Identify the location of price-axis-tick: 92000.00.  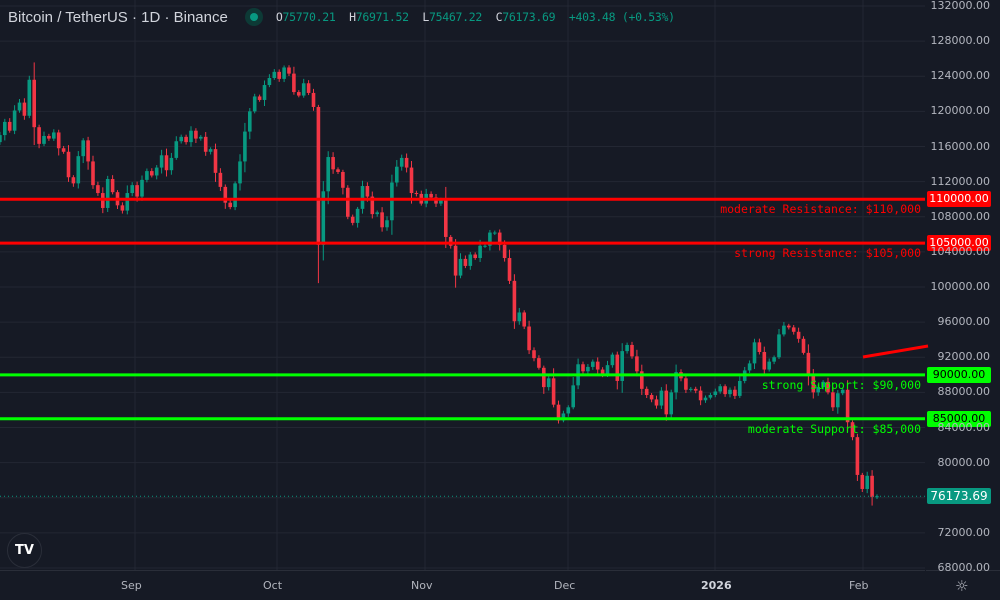
(964, 357).